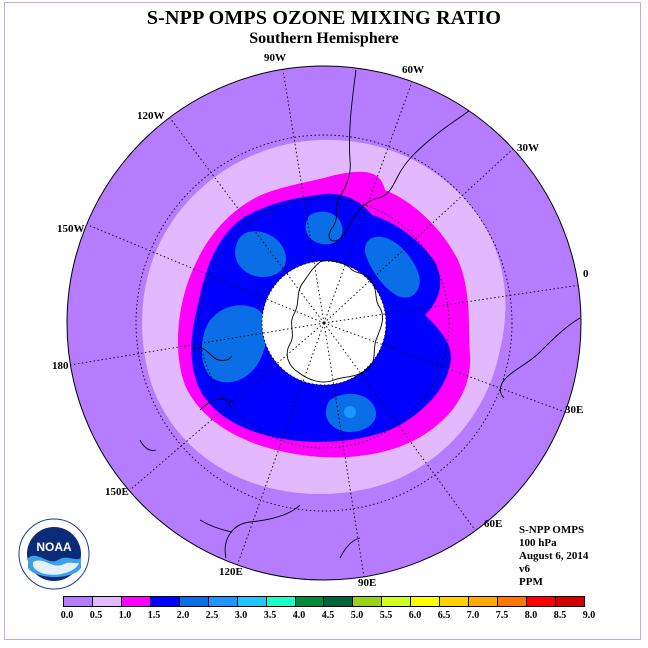  I want to click on colorbar-tick-label: 4.0, so click(299, 615).